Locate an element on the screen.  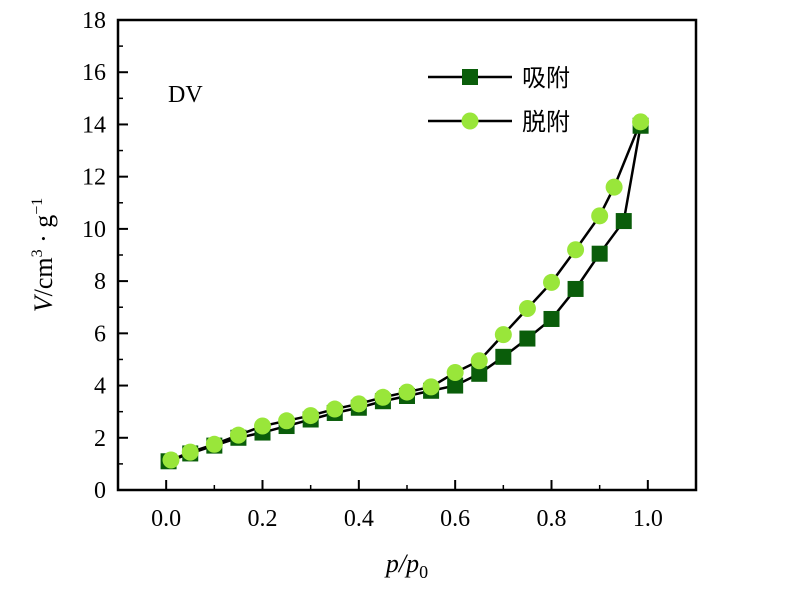
y-axis-title-v: V is located at coordinates (43, 302).